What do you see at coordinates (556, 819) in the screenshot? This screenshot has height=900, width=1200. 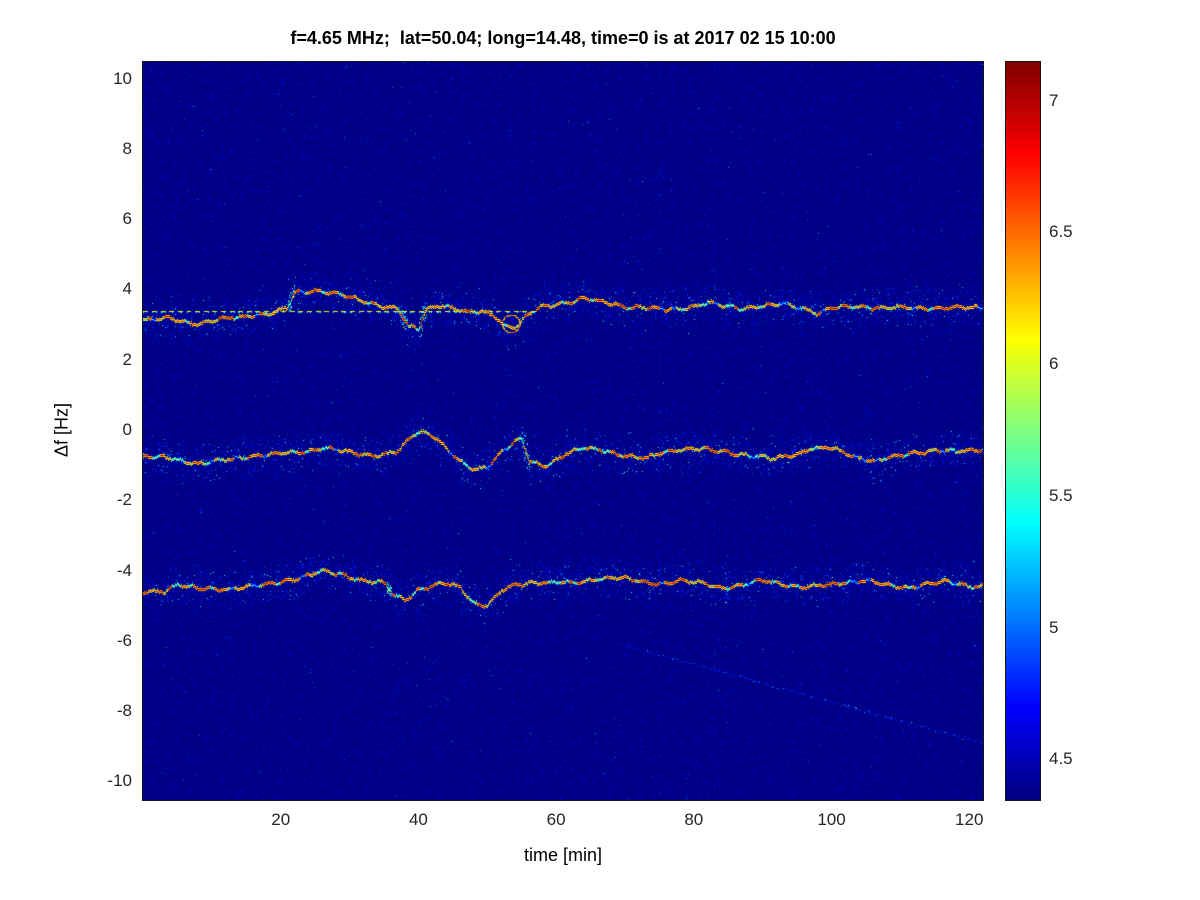 I see `x-tick-label: 60` at bounding box center [556, 819].